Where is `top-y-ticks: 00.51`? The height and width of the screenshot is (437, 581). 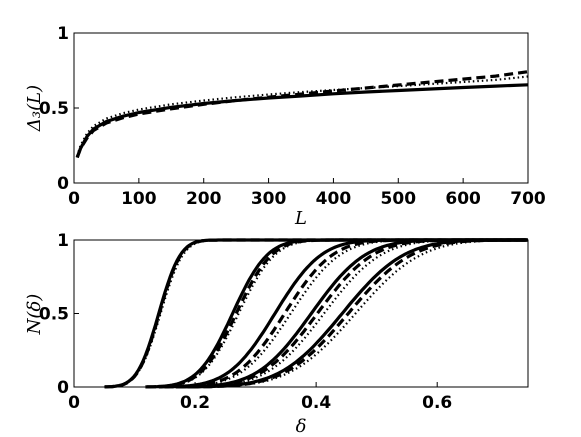
top-y-ticks: 00.51 is located at coordinates (59, 109).